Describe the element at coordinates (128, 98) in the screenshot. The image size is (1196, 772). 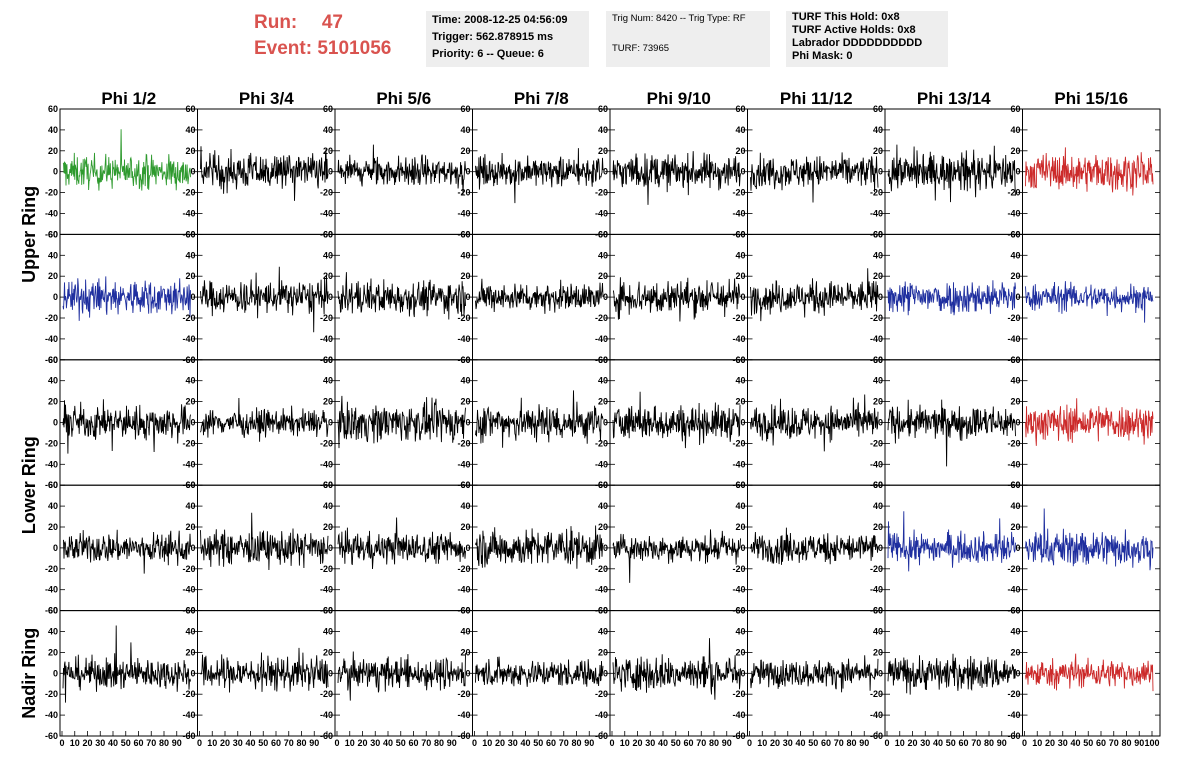
I see `column-title: Phi 1/2` at that location.